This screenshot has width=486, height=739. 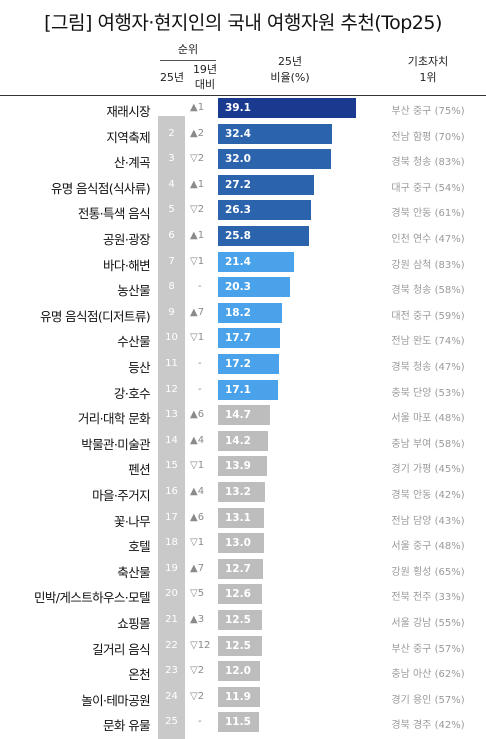 What do you see at coordinates (139, 470) in the screenshot?
I see `category-label: 펜션` at bounding box center [139, 470].